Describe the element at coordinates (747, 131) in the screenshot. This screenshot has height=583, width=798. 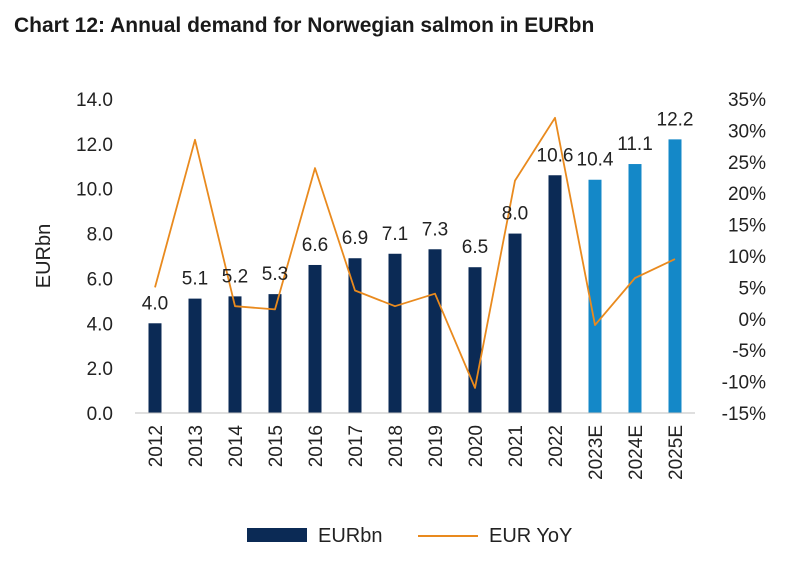
I see `y2-tick-label: 30%` at that location.